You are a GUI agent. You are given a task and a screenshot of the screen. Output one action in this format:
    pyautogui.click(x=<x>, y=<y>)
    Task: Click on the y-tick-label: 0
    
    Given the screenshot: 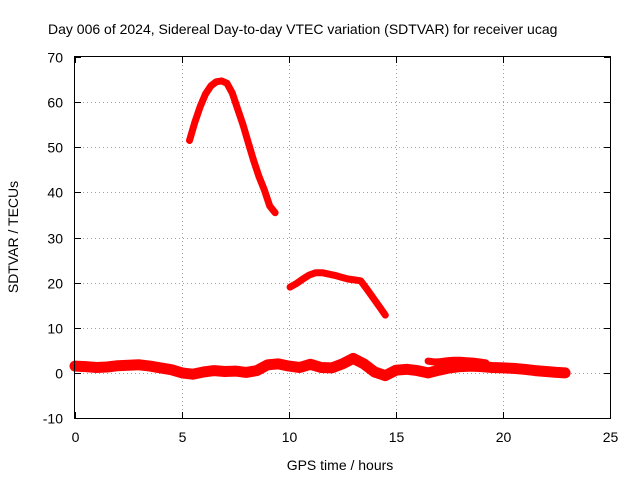 What is the action you would take?
    pyautogui.click(x=59, y=374)
    